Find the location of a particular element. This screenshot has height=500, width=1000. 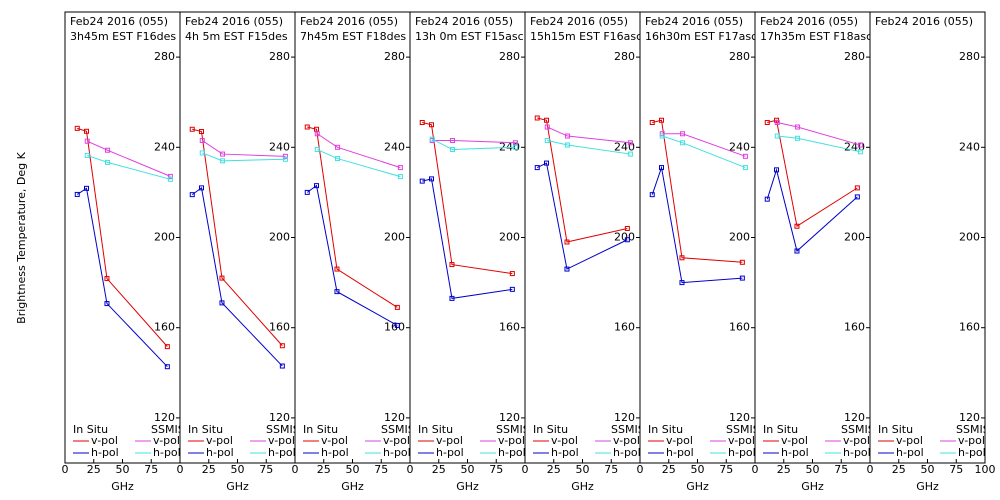

panel-subtitle: 13h 0m EST F15asc is located at coordinates (469, 36).